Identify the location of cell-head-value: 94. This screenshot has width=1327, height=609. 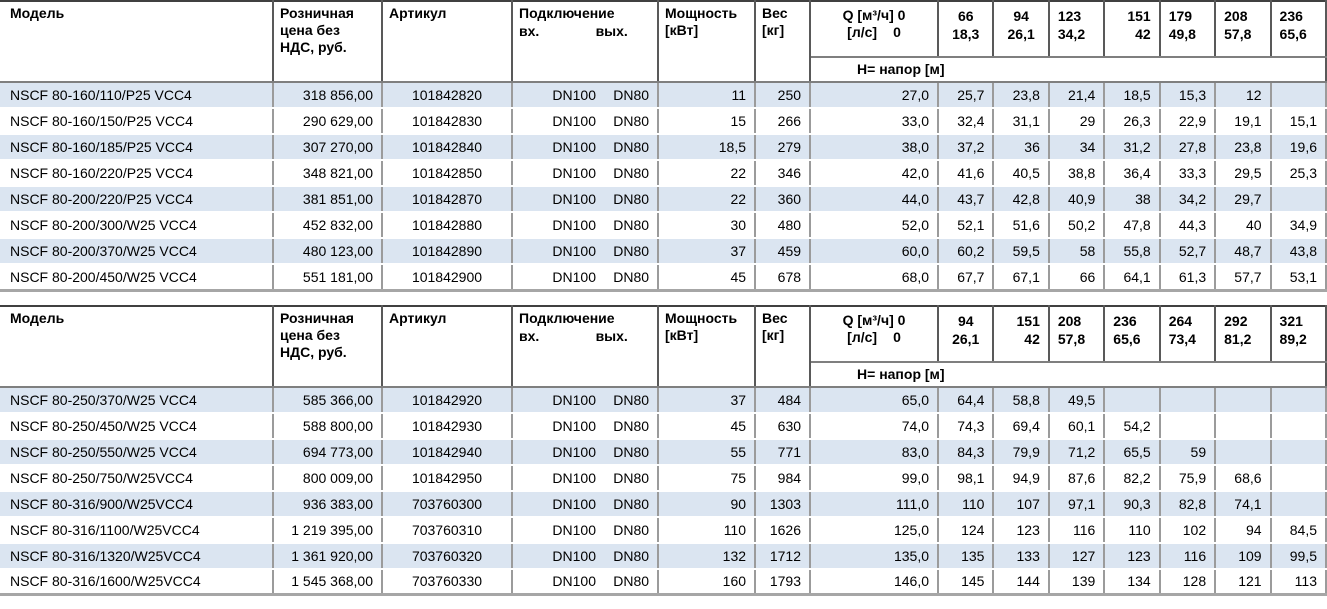
(1243, 530).